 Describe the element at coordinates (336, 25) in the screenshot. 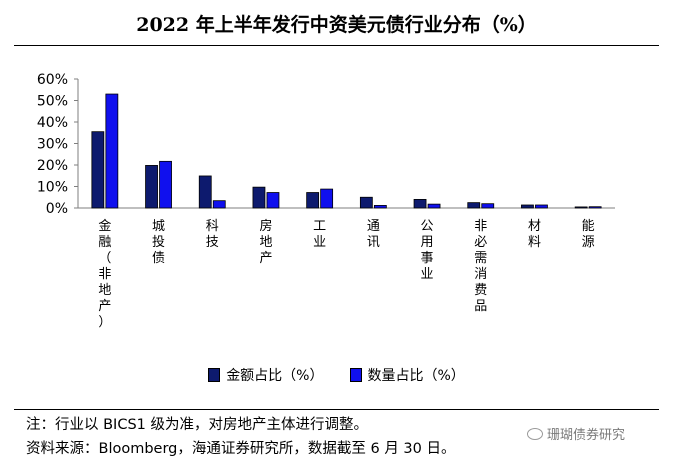

I see `chart-title: 2022 年上半年发行中资美元债行业分布（%）` at that location.